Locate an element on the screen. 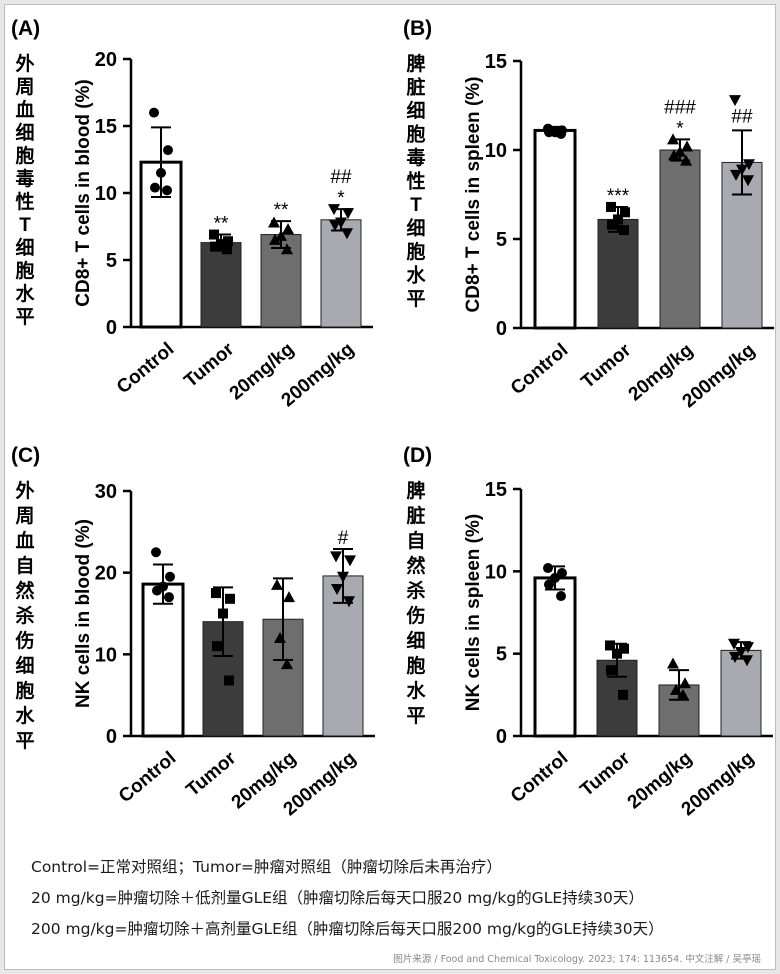 Image resolution: width=780 pixels, height=974 pixels. panel-b-cn-label-char: 毒 is located at coordinates (415, 157).